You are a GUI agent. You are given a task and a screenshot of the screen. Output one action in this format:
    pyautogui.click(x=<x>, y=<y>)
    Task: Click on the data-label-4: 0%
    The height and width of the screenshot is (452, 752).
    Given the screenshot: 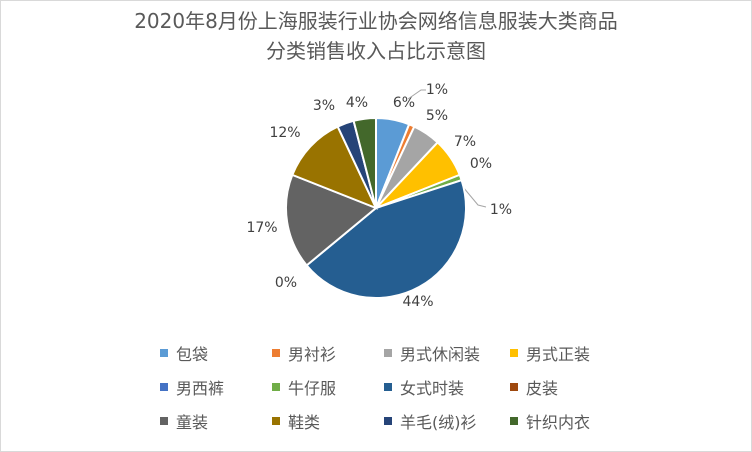 What is the action you would take?
    pyautogui.click(x=481, y=164)
    